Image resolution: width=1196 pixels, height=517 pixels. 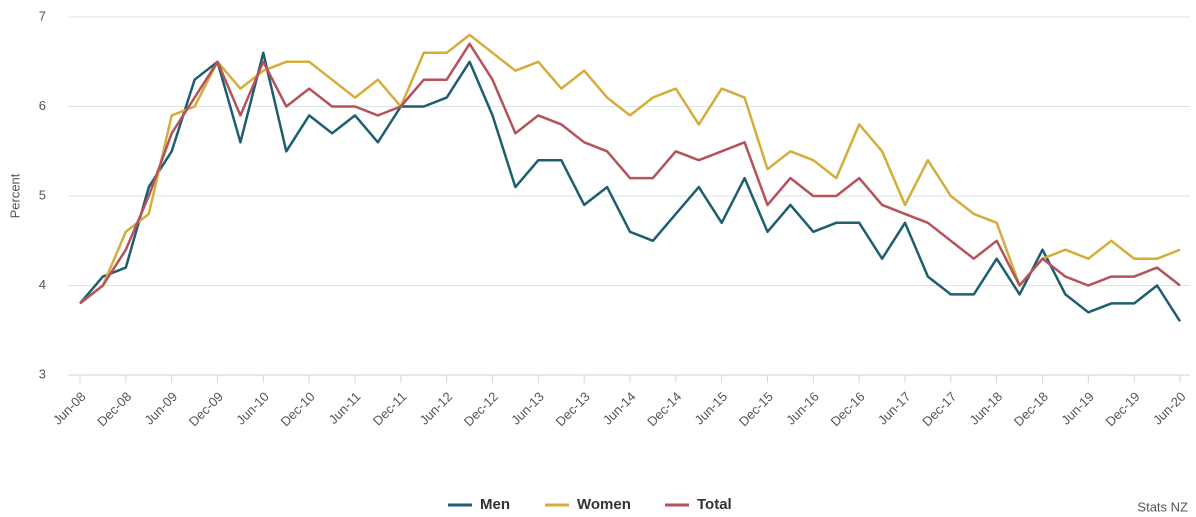 What do you see at coordinates (802, 408) in the screenshot?
I see `x-tick-label: Jun-16` at bounding box center [802, 408].